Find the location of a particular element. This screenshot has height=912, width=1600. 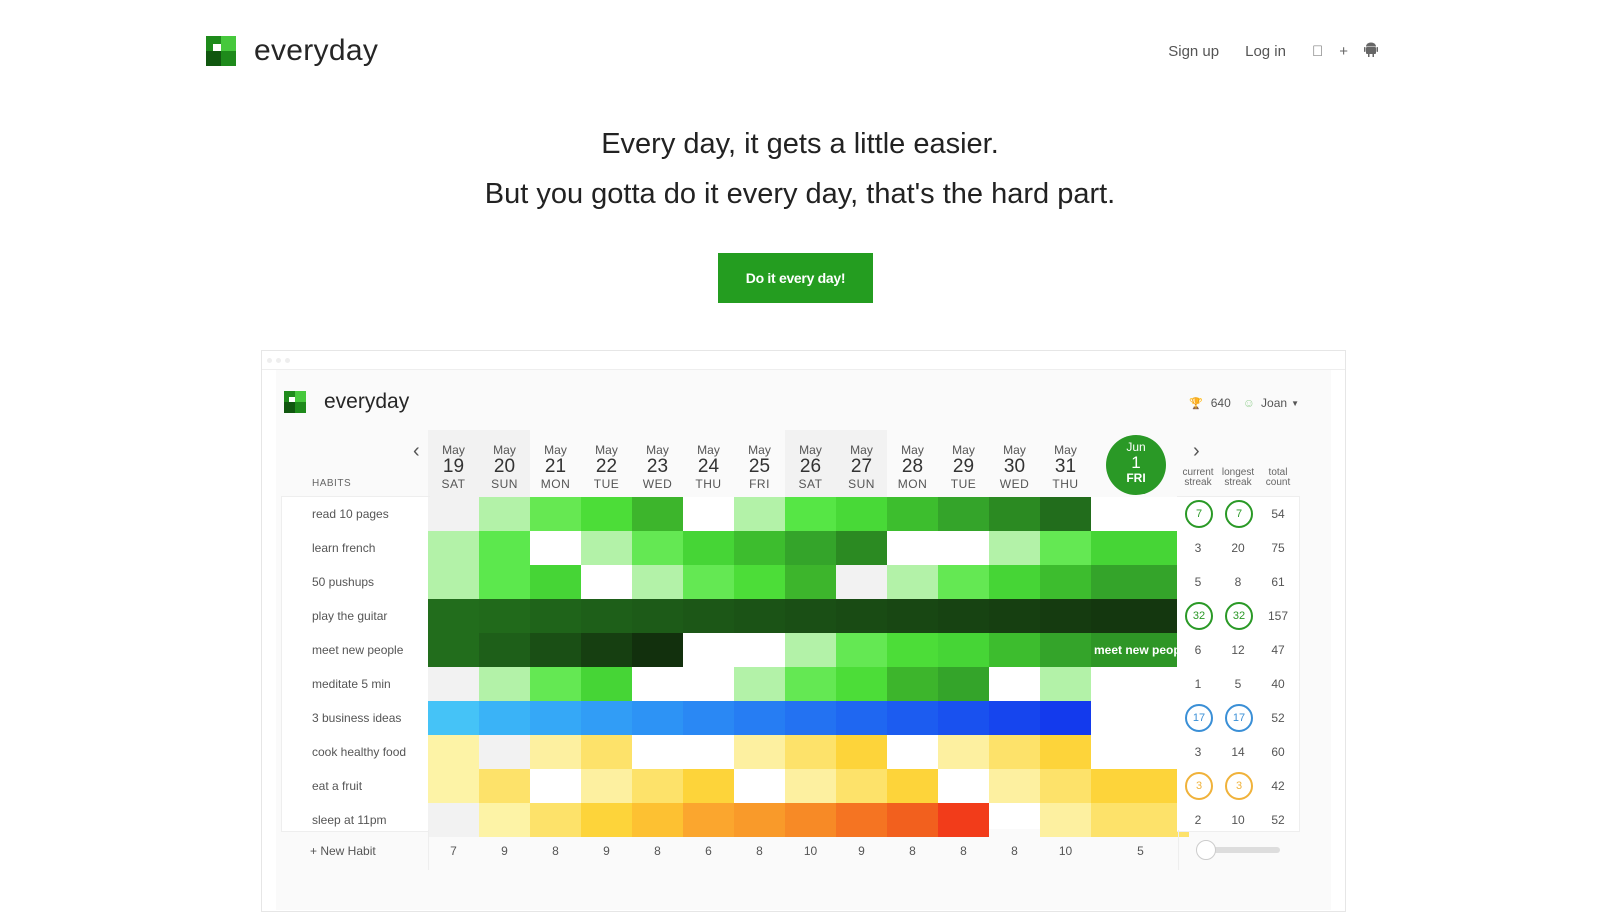

habit-name: cook healthy food is located at coordinates (359, 752).